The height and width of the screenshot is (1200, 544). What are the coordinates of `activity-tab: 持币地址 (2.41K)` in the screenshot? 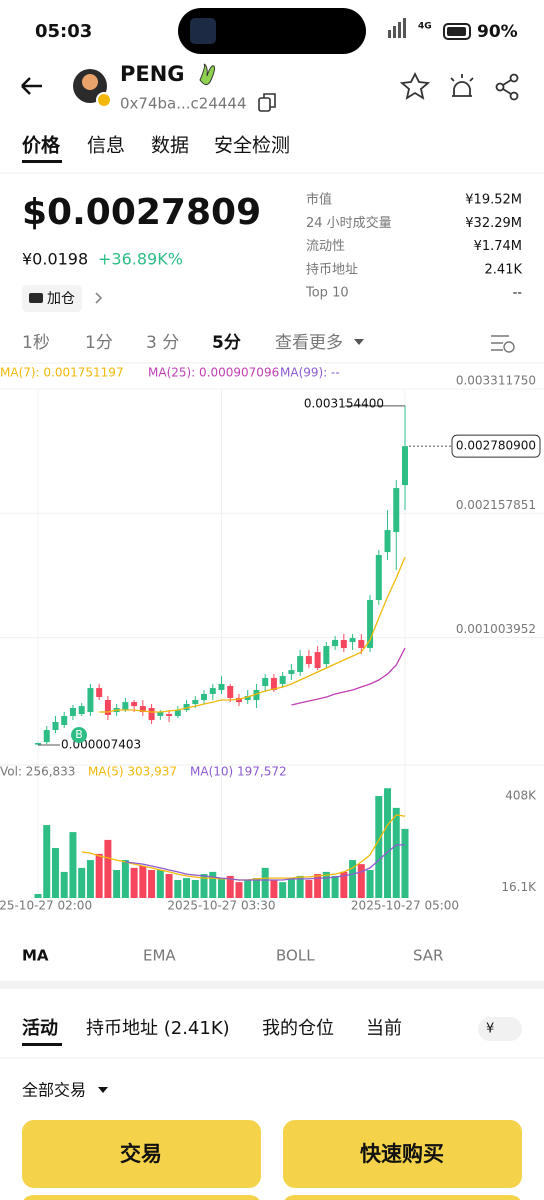 It's located at (158, 1028).